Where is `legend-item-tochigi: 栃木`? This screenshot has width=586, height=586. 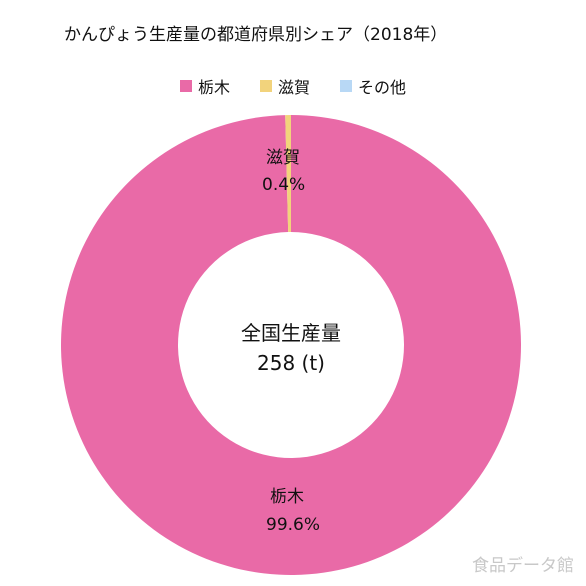 legend-item-tochigi: 栃木 is located at coordinates (204, 86).